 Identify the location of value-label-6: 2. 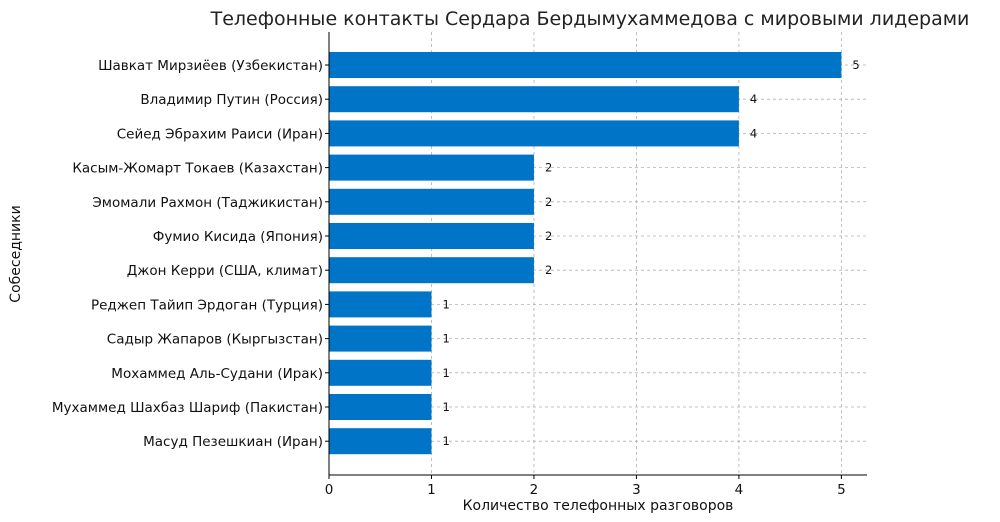
(548, 270).